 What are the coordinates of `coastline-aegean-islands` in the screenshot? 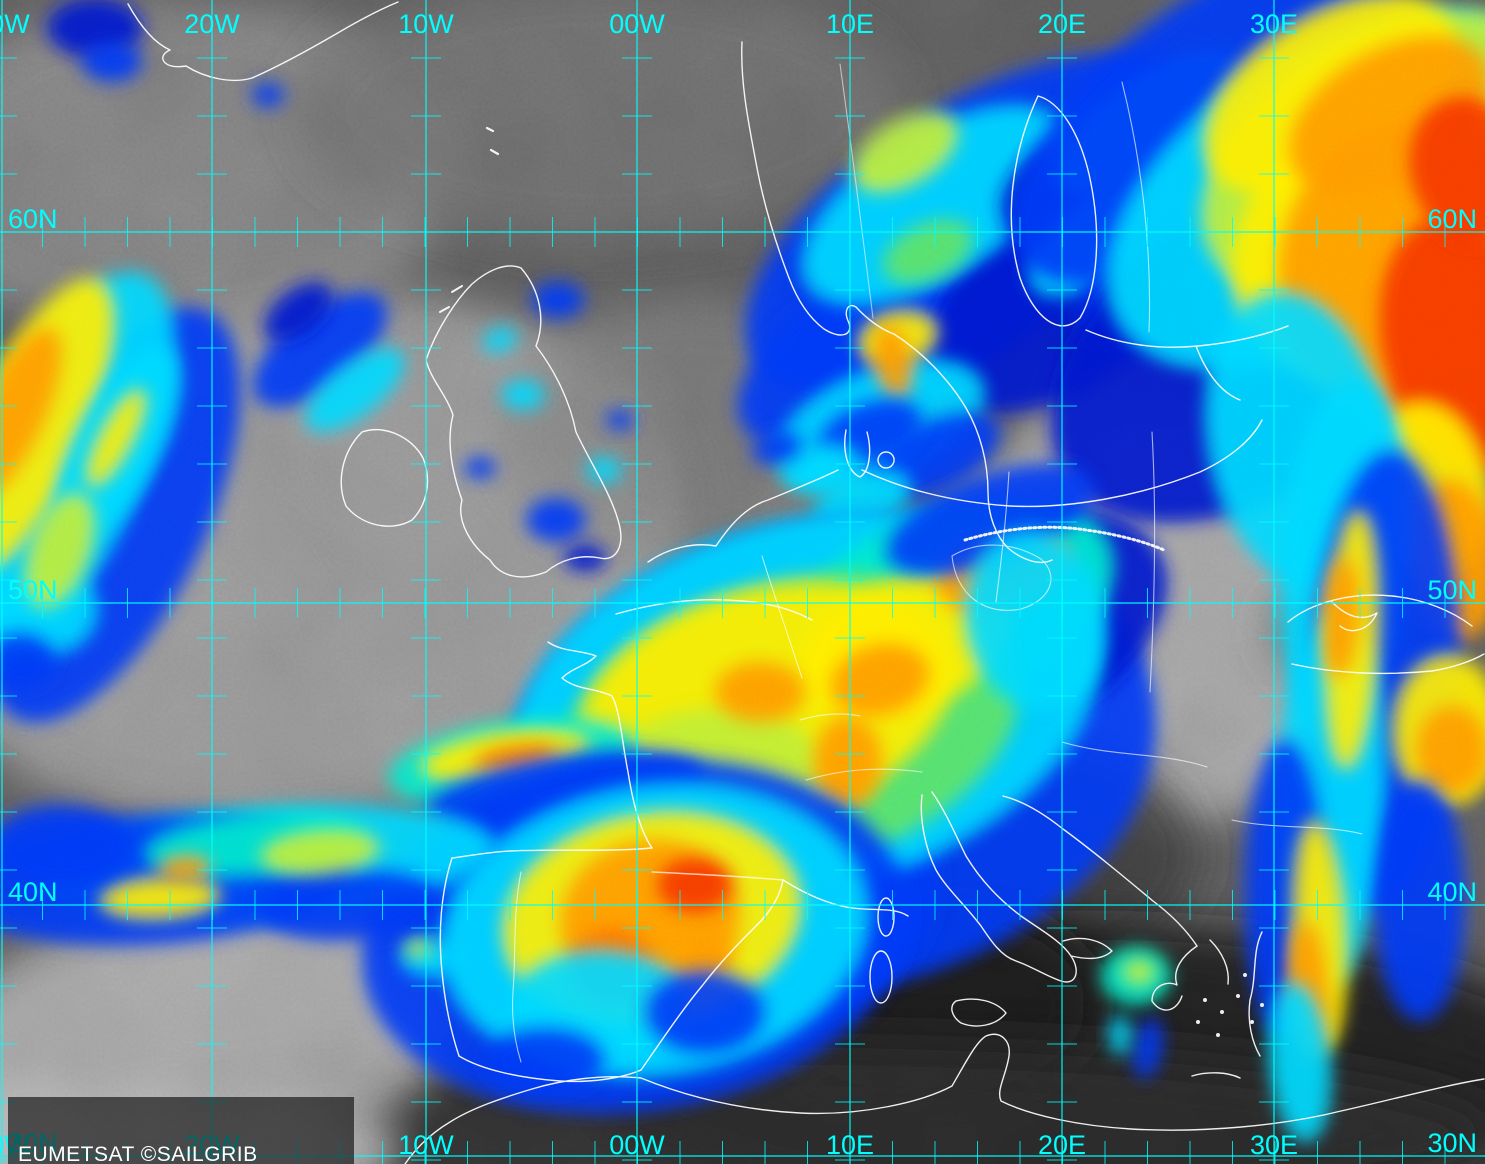 It's located at (1230, 1005).